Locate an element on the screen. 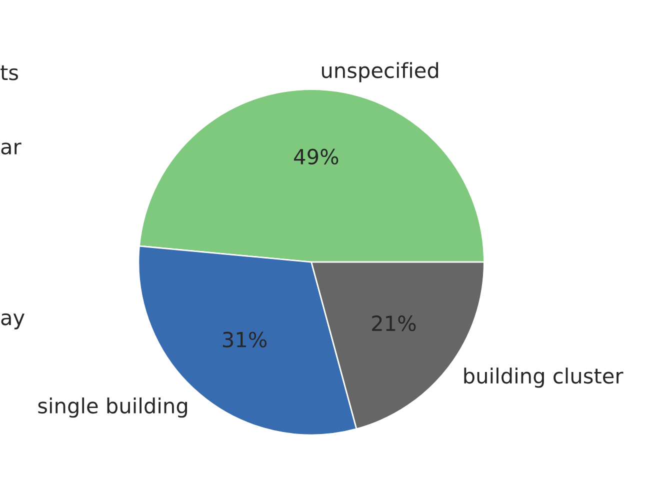  text: ar is located at coordinates (11, 148).